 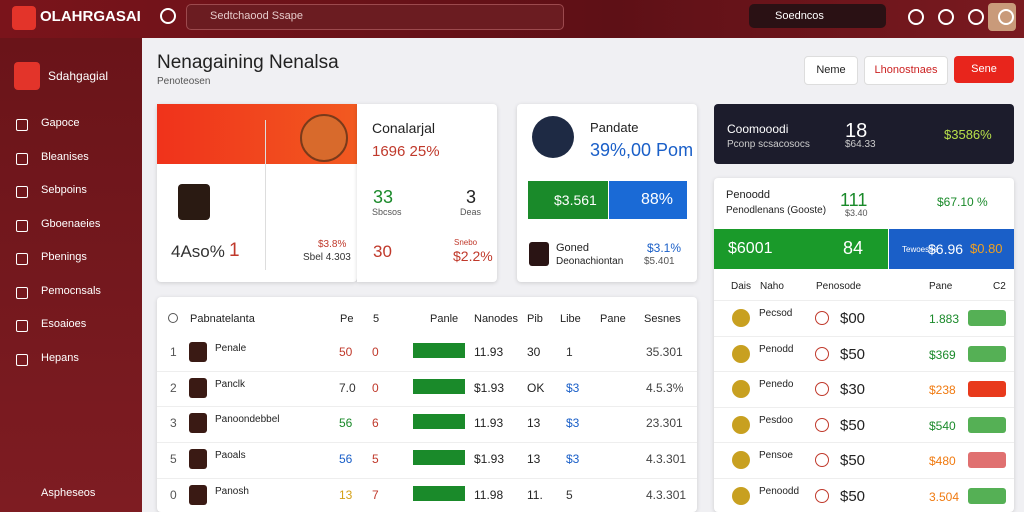 What do you see at coordinates (173, 318) in the screenshot?
I see `table-header-icon` at bounding box center [173, 318].